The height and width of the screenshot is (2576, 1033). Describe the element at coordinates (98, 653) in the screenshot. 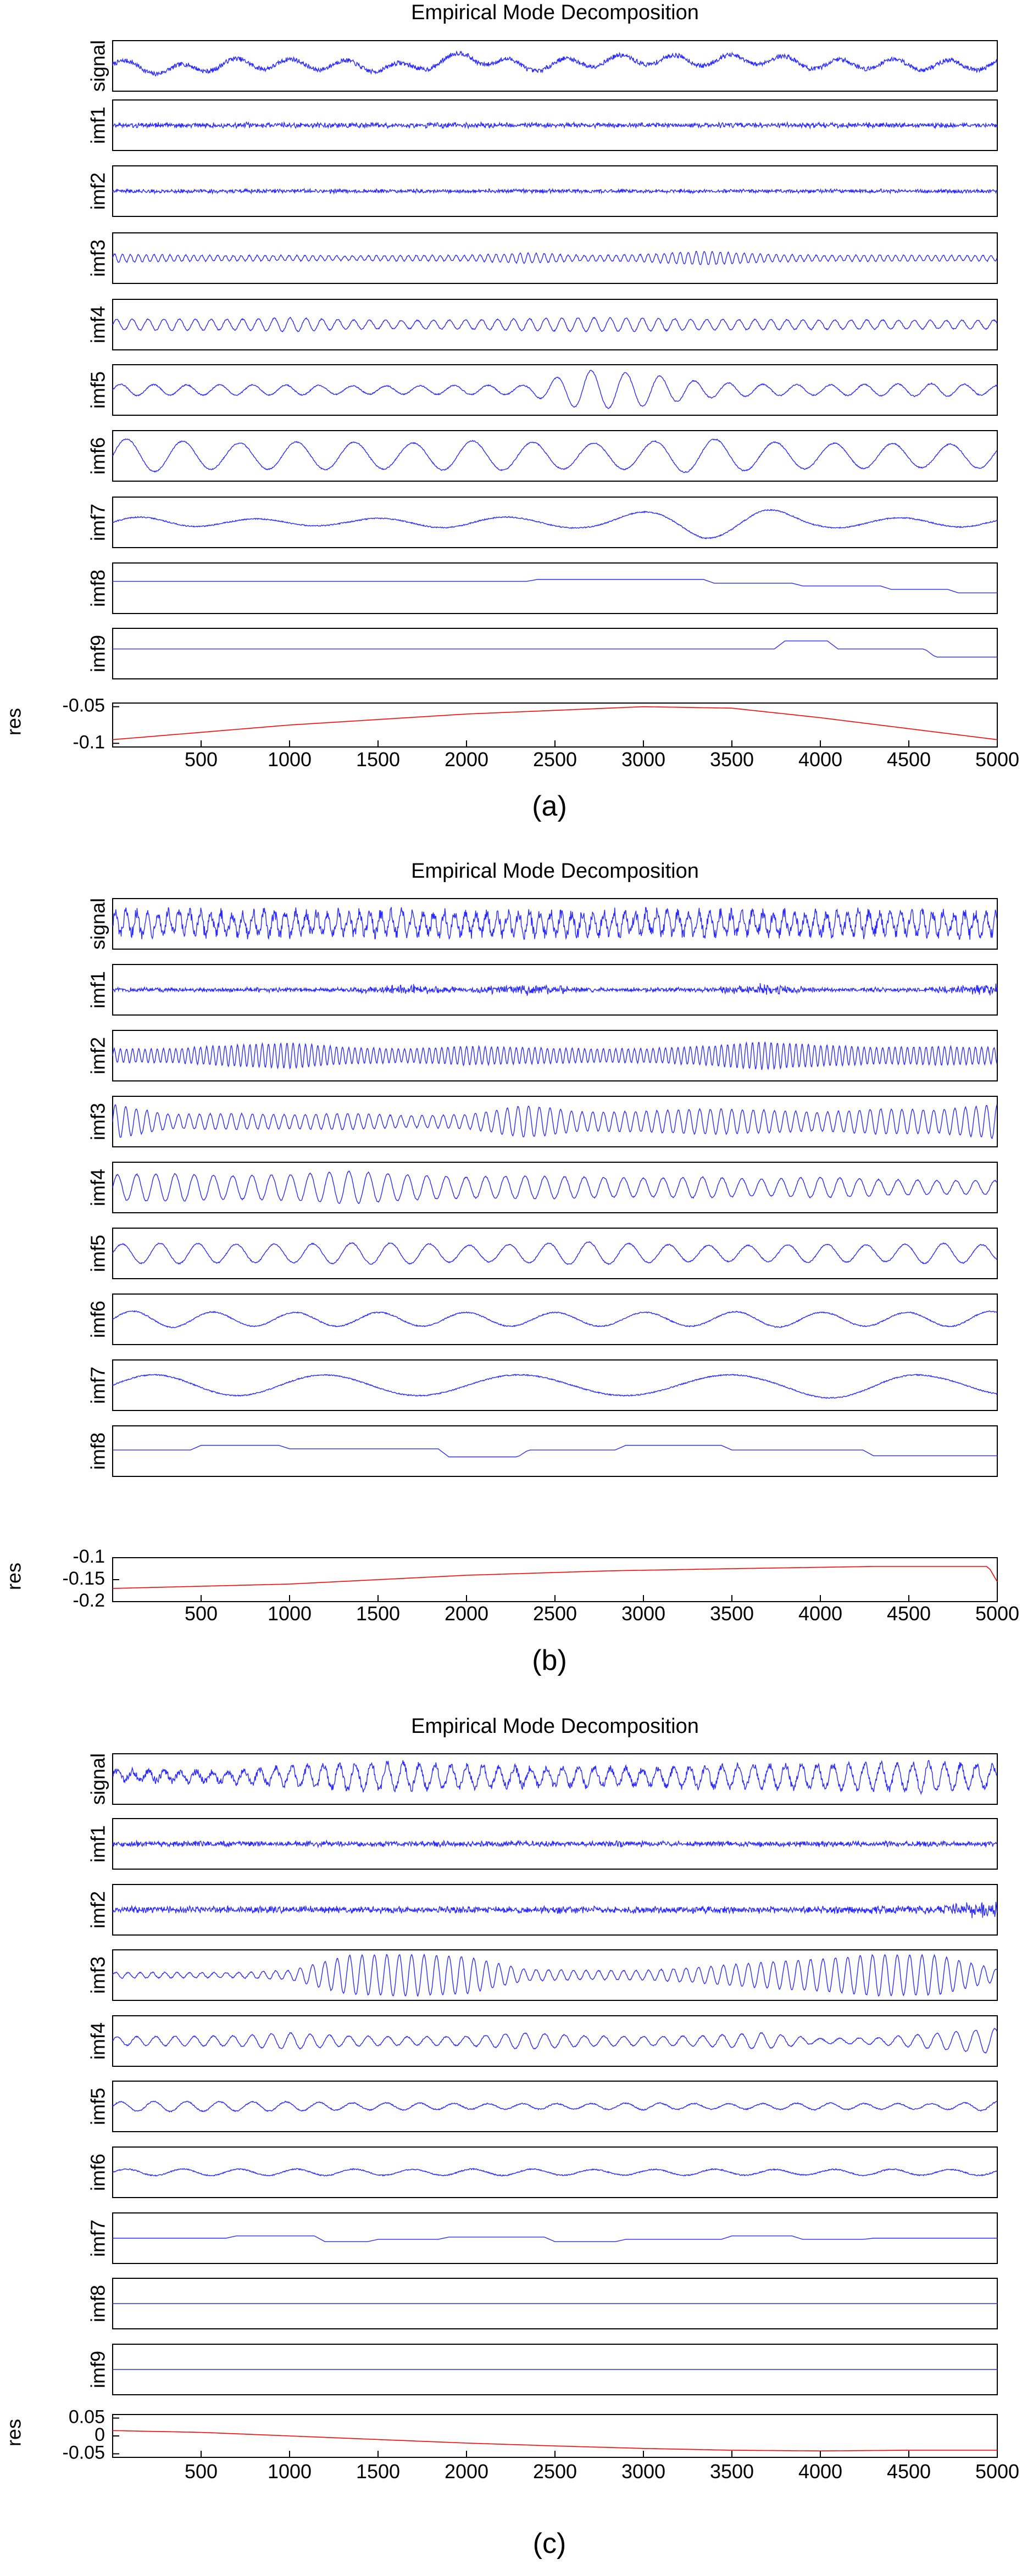

I see `series-label-imf9: imf9` at that location.